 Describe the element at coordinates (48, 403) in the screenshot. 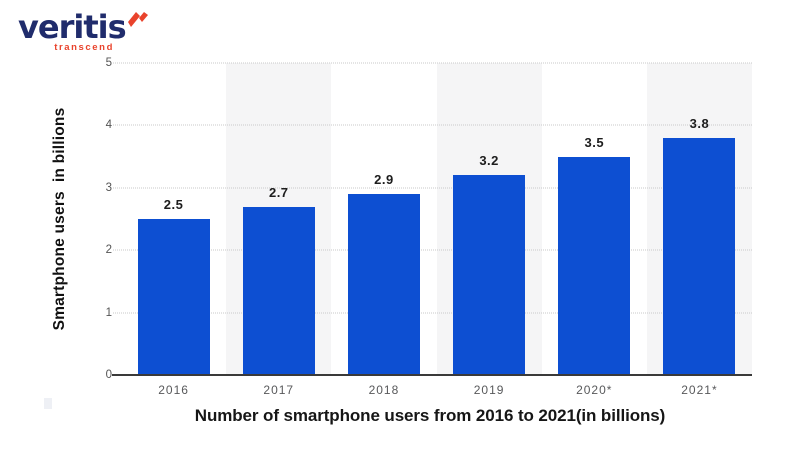

I see `page-artifact` at that location.